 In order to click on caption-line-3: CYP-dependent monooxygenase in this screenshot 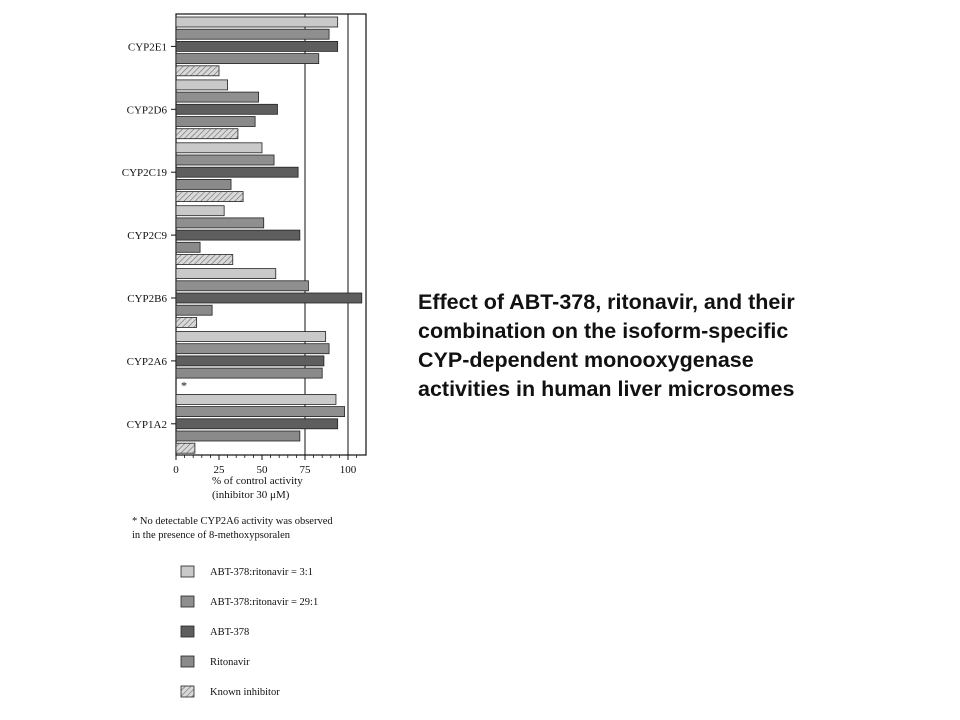, I will do `click(586, 360)`.